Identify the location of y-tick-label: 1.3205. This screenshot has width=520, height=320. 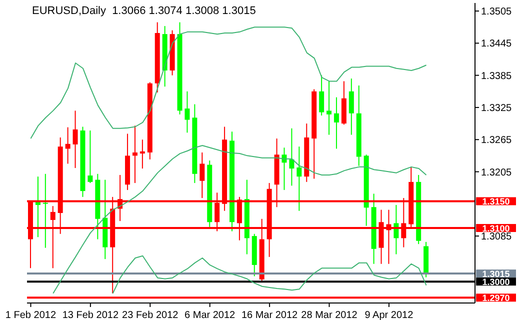
(496, 172).